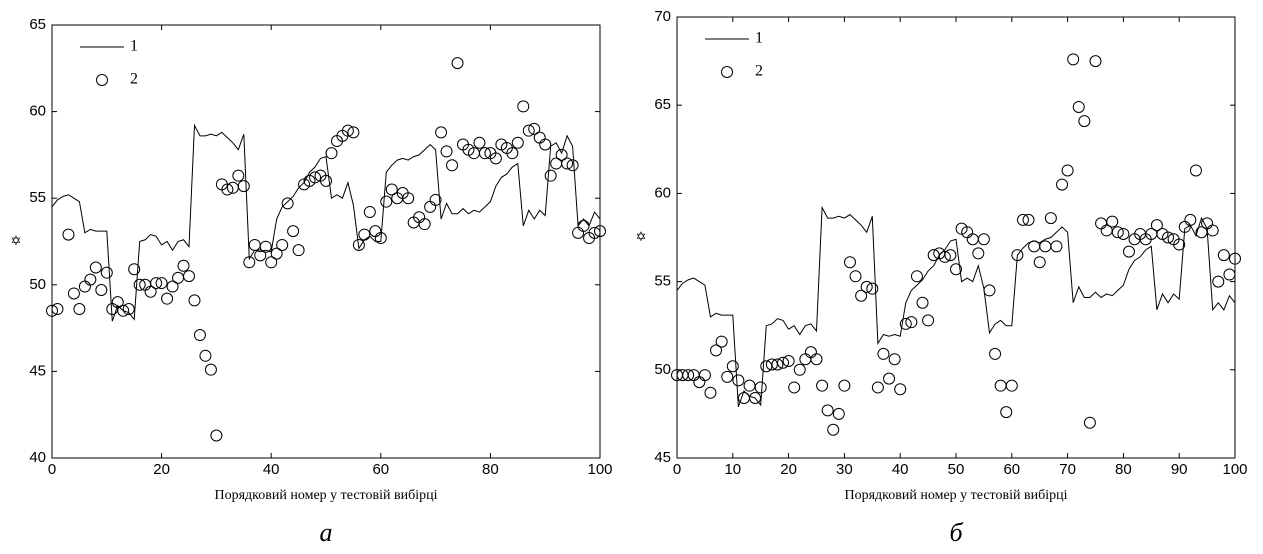 This screenshot has height=554, width=1263. Describe the element at coordinates (161, 469) in the screenshot. I see `x-tick-label: 20` at that location.